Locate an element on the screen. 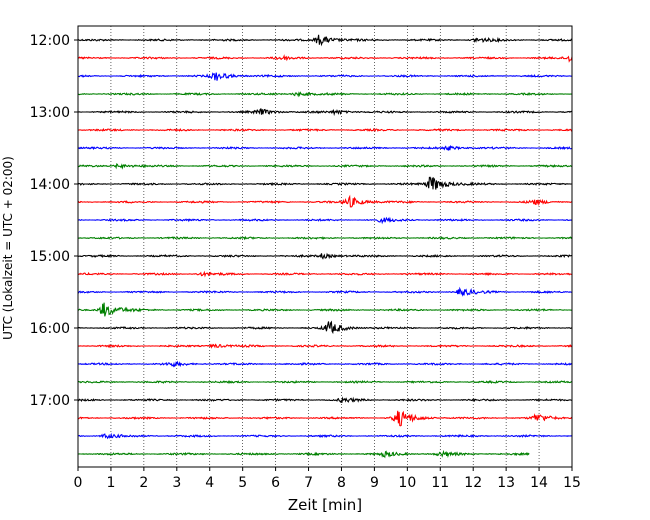 The height and width of the screenshot is (520, 650). x-tick-label: 12 is located at coordinates (473, 483).